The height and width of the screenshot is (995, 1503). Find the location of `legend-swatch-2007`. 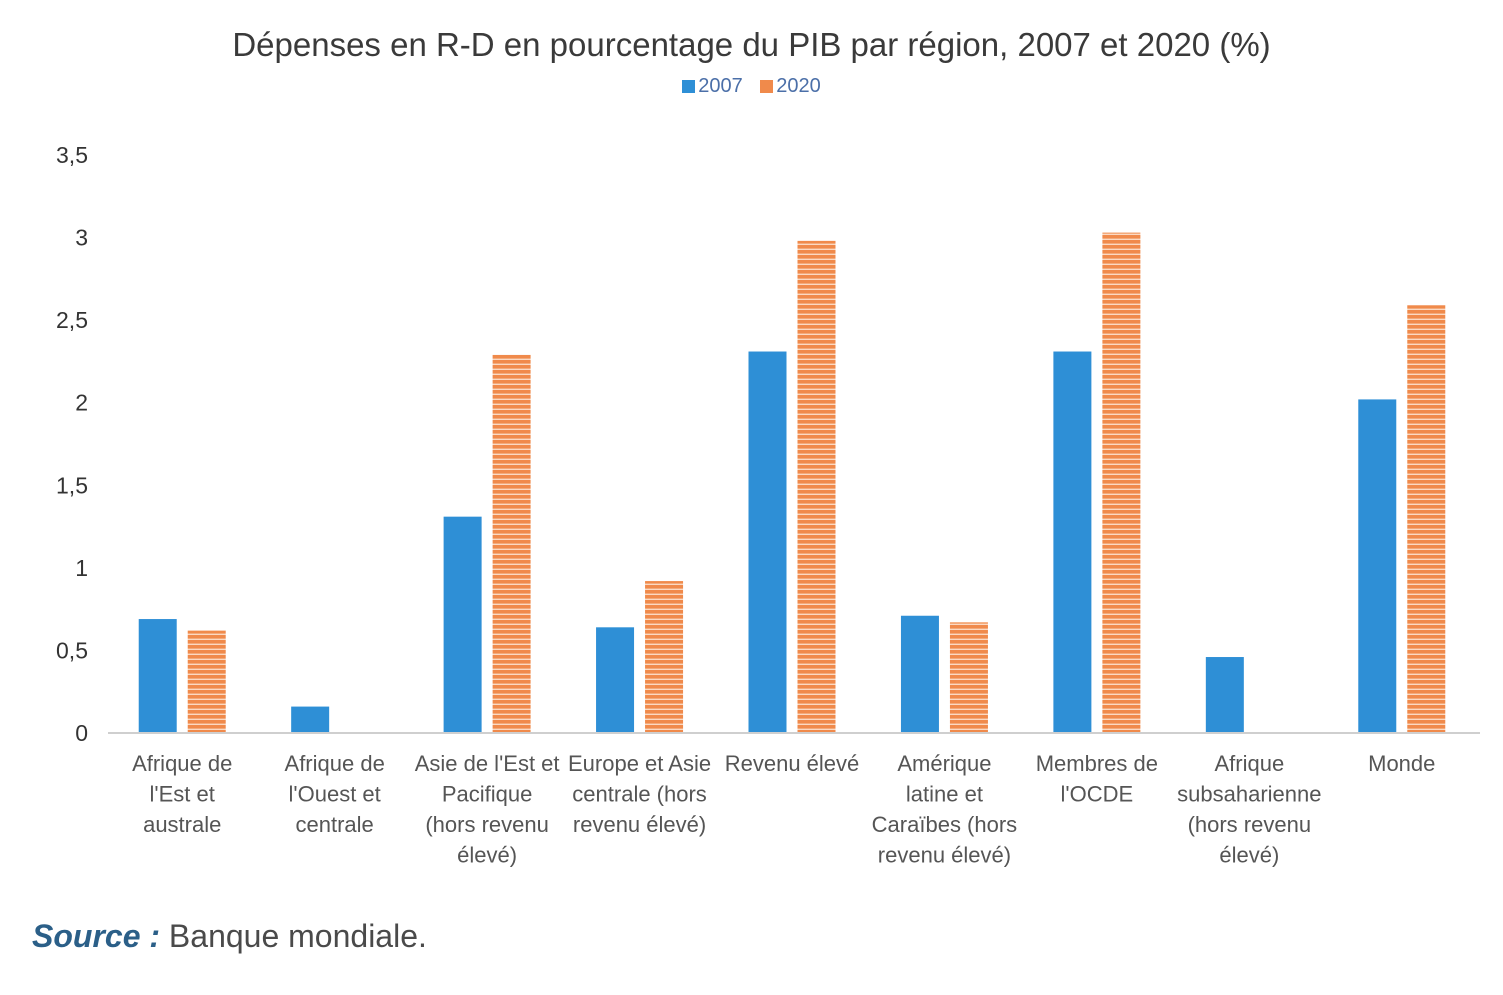

legend-swatch-2007 is located at coordinates (689, 87).